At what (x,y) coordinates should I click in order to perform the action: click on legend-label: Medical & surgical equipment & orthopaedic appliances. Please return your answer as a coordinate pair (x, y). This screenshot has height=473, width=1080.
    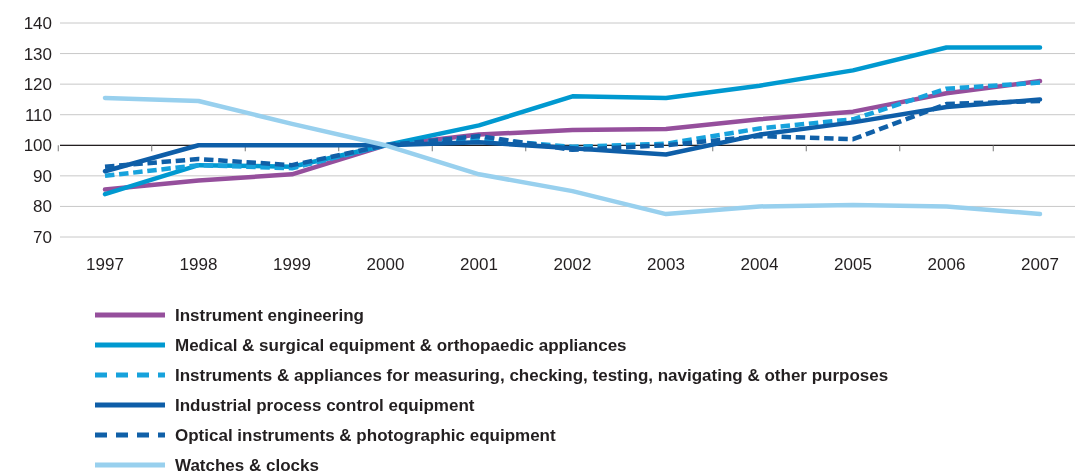
    Looking at the image, I should click on (401, 345).